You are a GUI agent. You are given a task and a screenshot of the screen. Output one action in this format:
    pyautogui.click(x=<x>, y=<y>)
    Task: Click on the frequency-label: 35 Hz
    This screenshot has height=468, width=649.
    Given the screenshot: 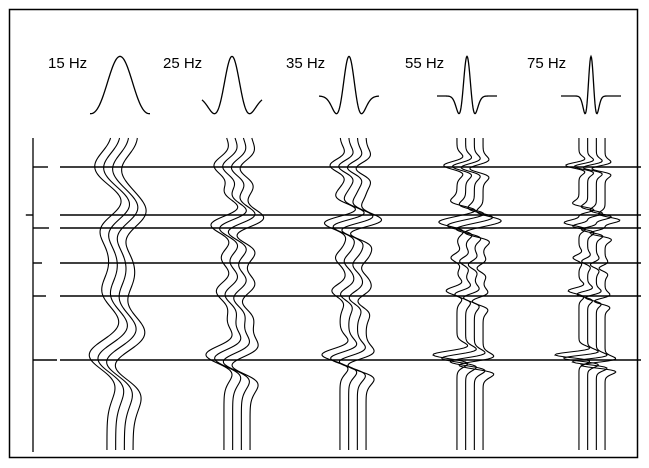 What is the action you would take?
    pyautogui.click(x=305, y=63)
    